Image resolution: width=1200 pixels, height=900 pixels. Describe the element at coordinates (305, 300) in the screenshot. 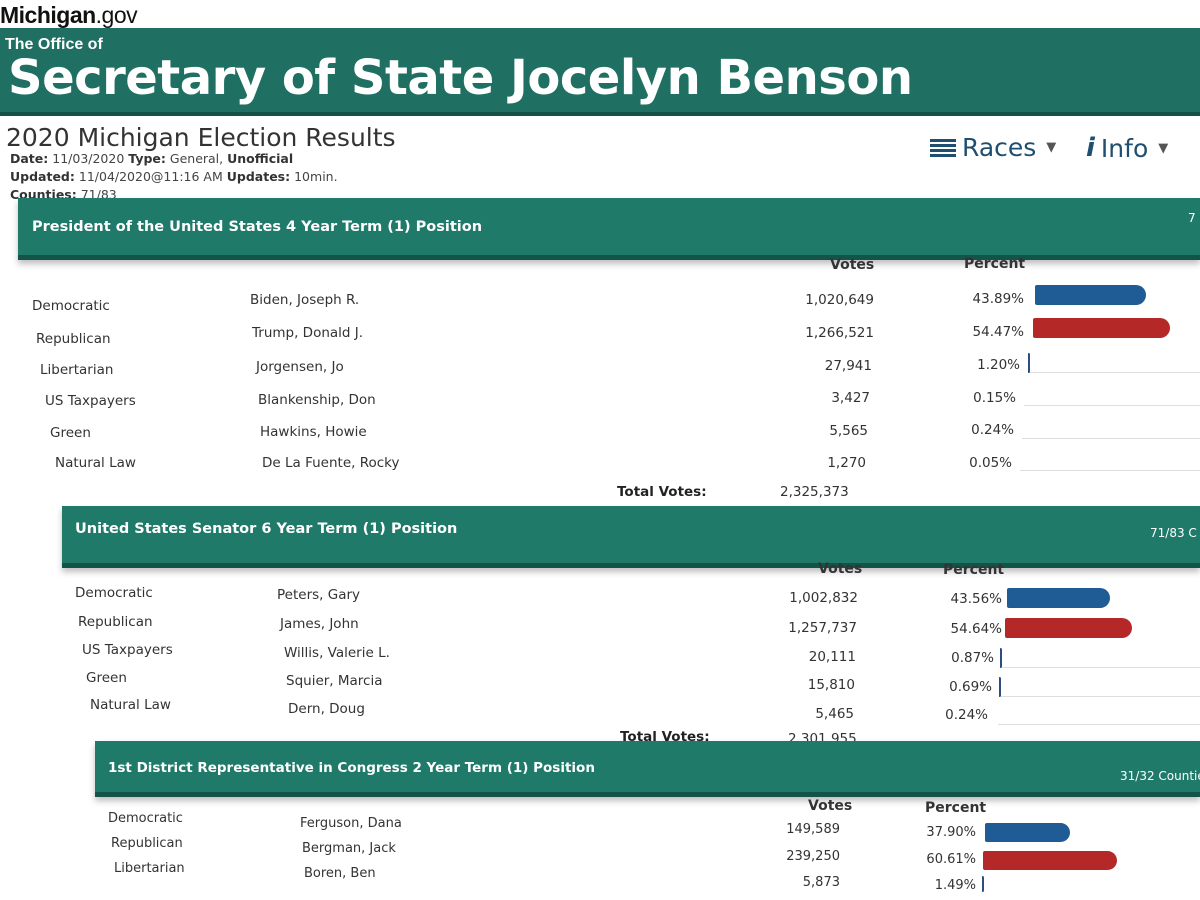

I see `candidate-cell: Biden, Joseph R.` at that location.